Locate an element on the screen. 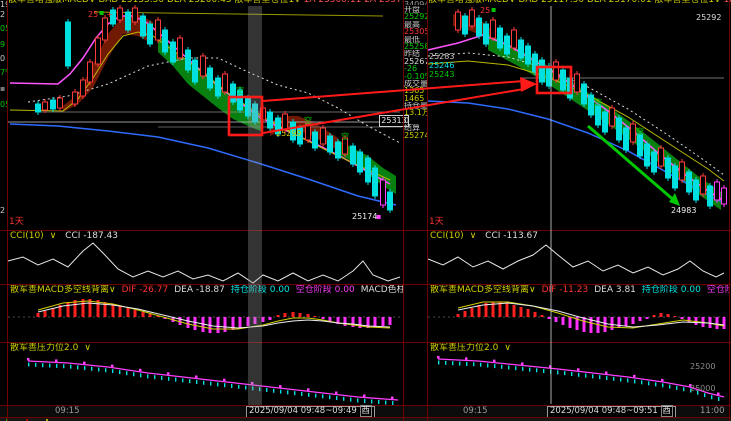 The width and height of the screenshot is (731, 421). macd-header-value: DIF -11.23 is located at coordinates (565, 290).